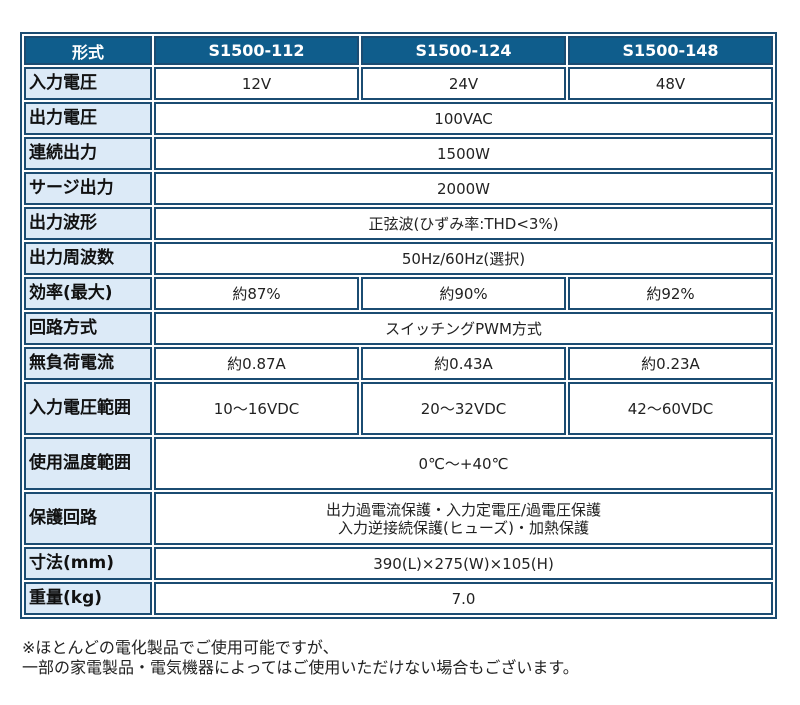 The width and height of the screenshot is (800, 705). I want to click on value-cell: 50Hz/60Hz(選択), so click(463, 258).